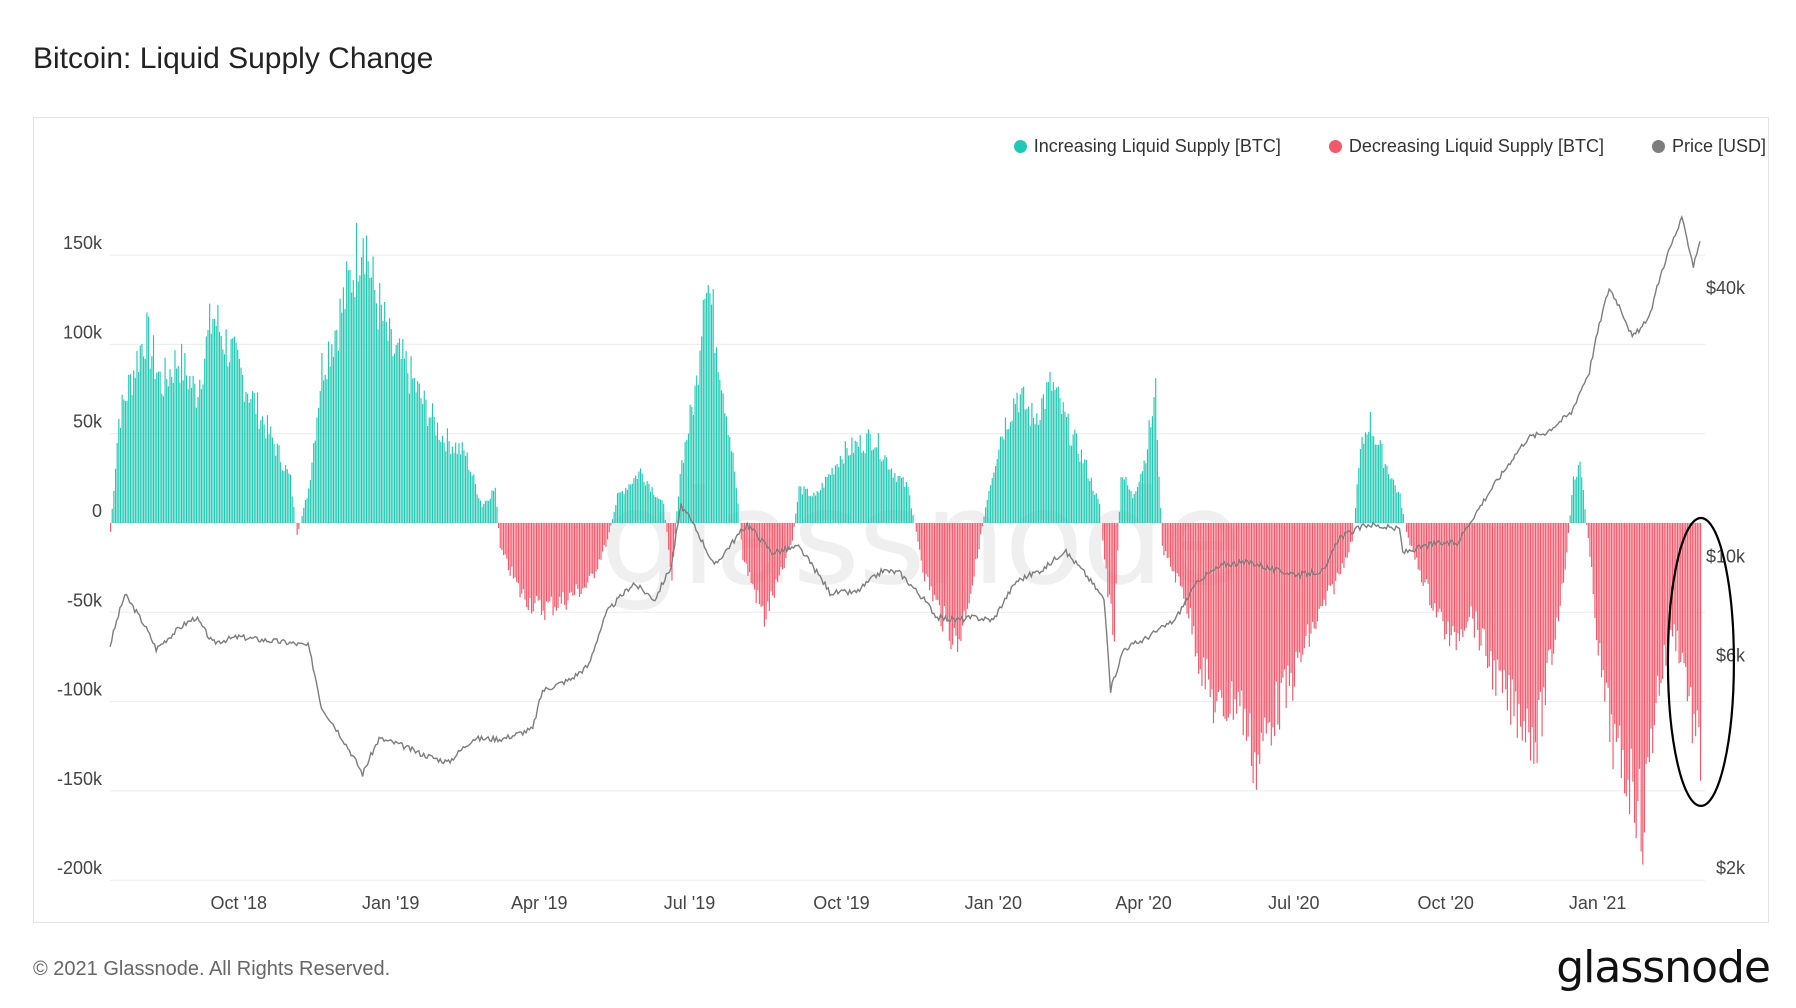  What do you see at coordinates (1147, 146) in the screenshot?
I see `legend-item-increasing: Increasing Liquid Supply [BTC]` at bounding box center [1147, 146].